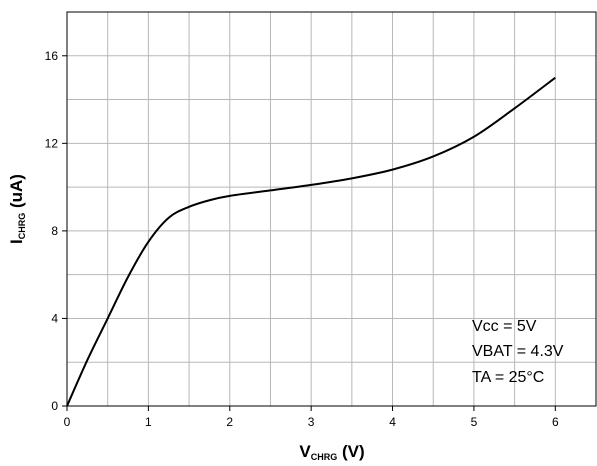  What do you see at coordinates (555, 422) in the screenshot?
I see `x-tick-label: 6` at bounding box center [555, 422].